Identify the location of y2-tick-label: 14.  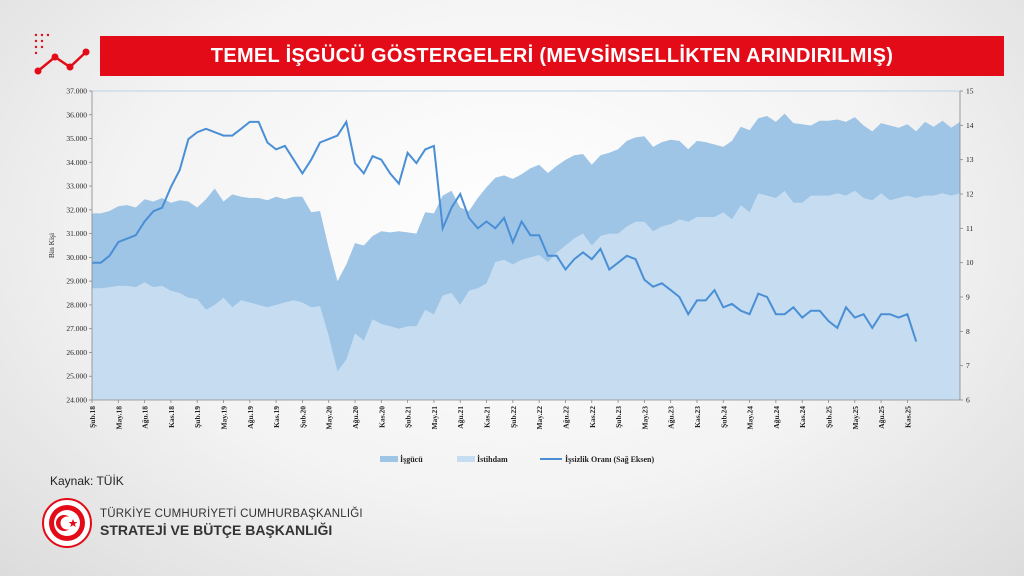
(970, 125).